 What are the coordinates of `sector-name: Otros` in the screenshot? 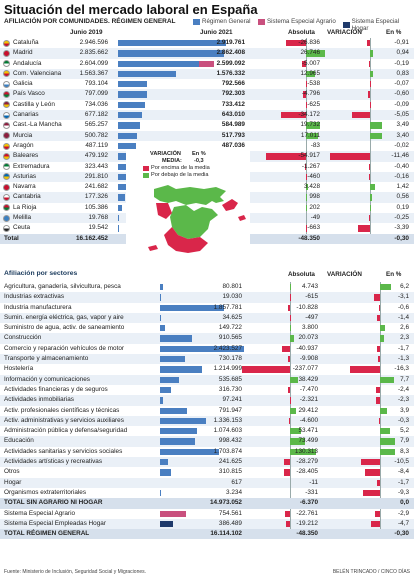 It's located at (12, 472).